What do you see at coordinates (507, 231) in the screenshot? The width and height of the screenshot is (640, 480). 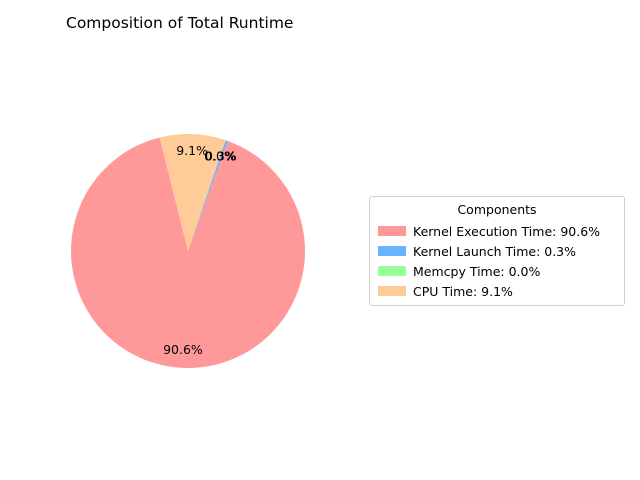 I see `legend-label: Kernel Execution Time: 90.6%` at bounding box center [507, 231].